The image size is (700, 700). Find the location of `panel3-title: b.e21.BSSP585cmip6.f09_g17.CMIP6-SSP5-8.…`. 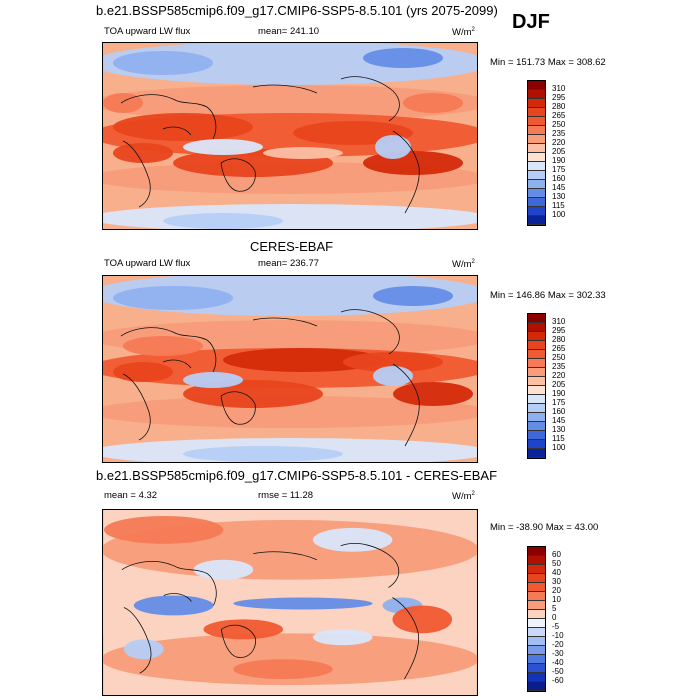

panel3-title: b.e21.BSSP585cmip6.f09_g17.CMIP6-SSP5-8.… is located at coordinates (297, 475).